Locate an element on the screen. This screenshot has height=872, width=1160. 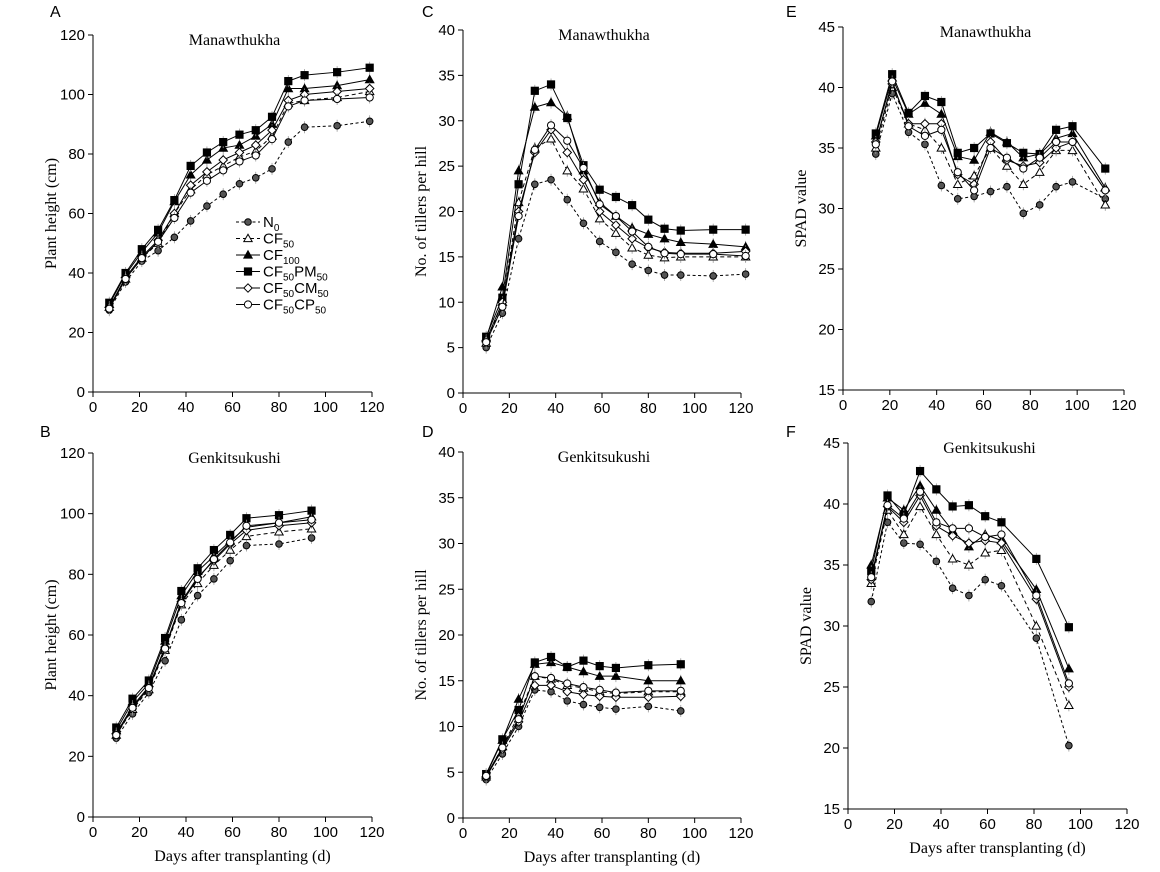
x-tick-label: 0 is located at coordinates (843, 405).